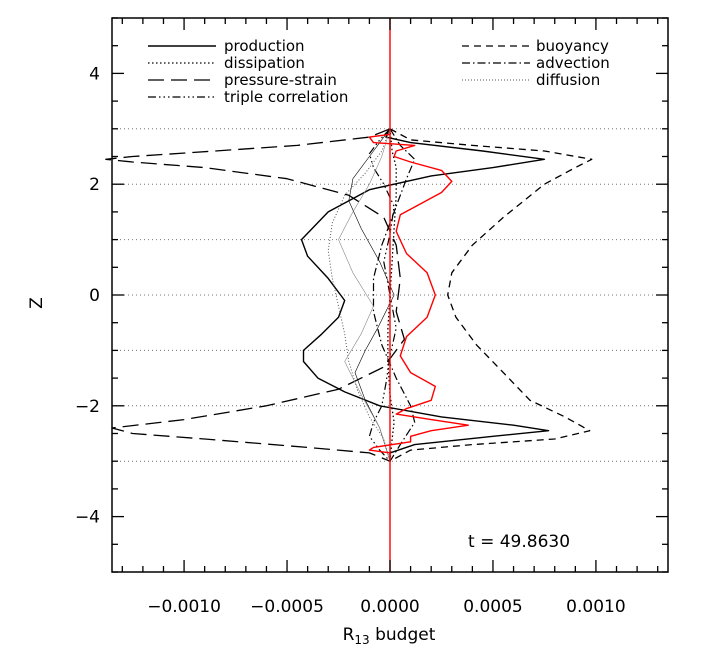 This screenshot has width=722, height=649. I want to click on x-axis-title: R13 budget, so click(389, 636).